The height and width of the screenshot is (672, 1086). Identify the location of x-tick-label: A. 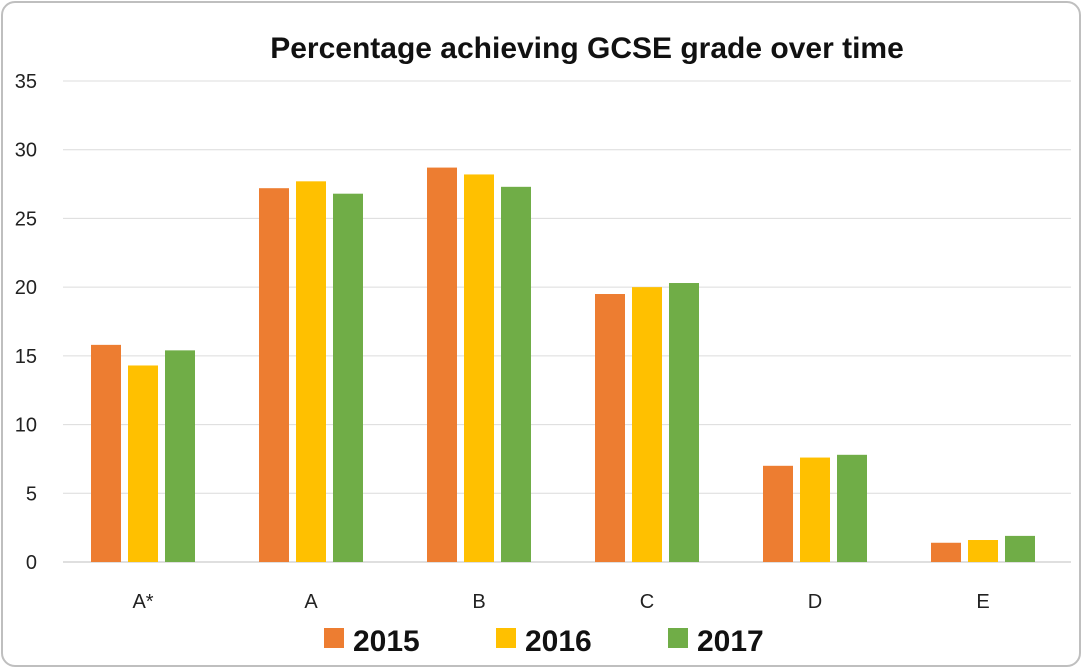
(311, 602).